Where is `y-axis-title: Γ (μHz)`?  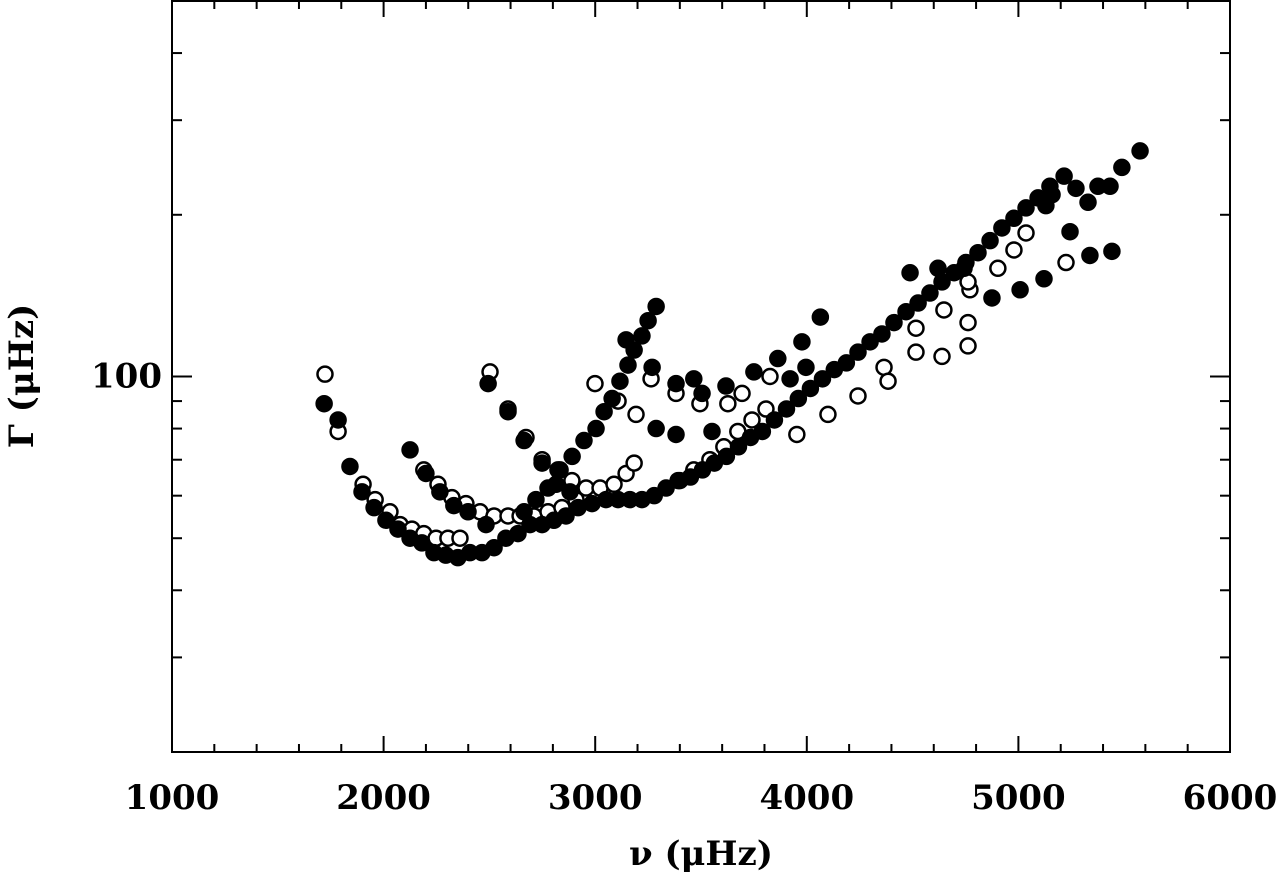 y-axis-title: Γ (μHz) is located at coordinates (22, 376).